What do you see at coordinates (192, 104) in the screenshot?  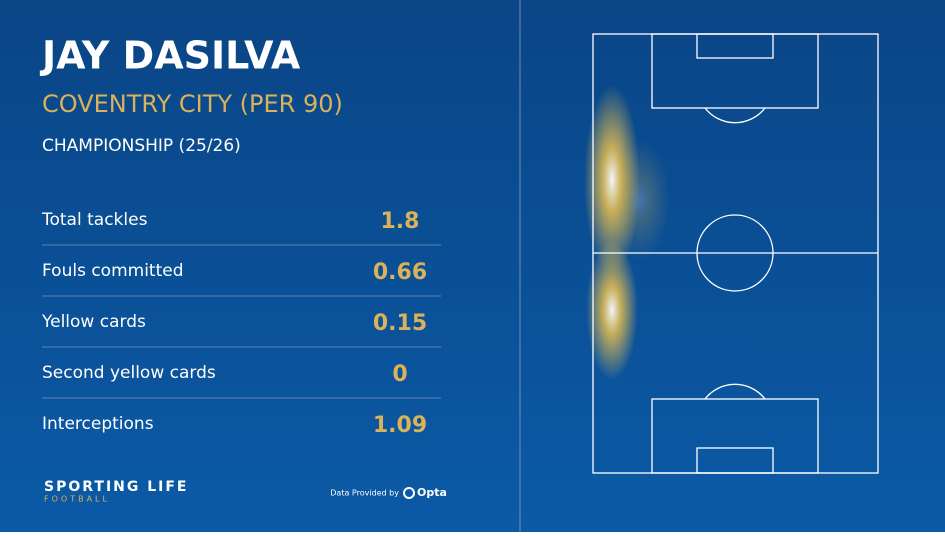 I see `subtitle: COVENTRY CITY (PER 90)` at bounding box center [192, 104].